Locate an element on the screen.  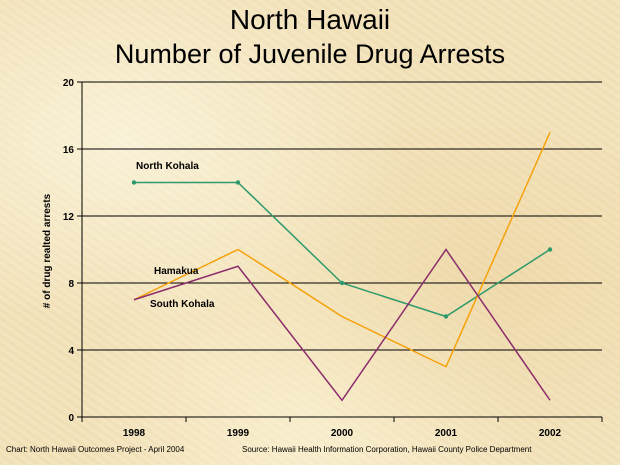
x-tick-label-2000: 2000 is located at coordinates (342, 433).